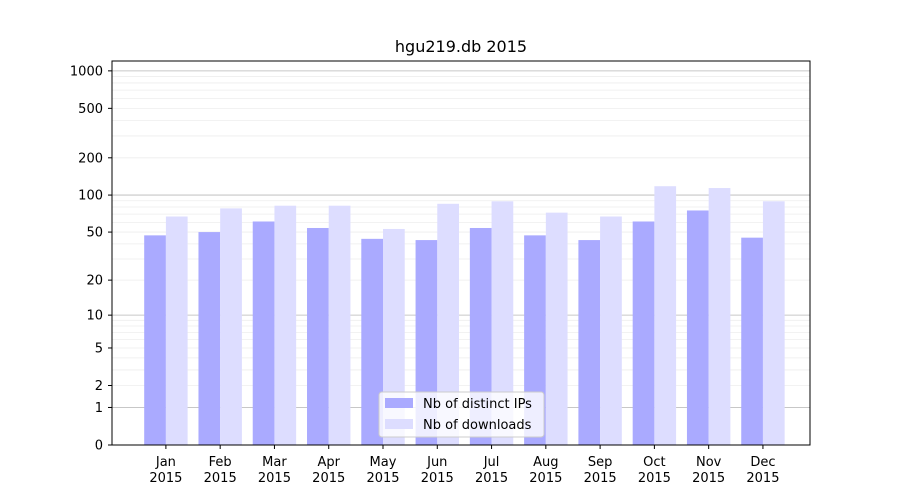 This screenshot has width=900, height=500. I want to click on legend: Nb of distinct IPs Nb of downloads, so click(461, 414).